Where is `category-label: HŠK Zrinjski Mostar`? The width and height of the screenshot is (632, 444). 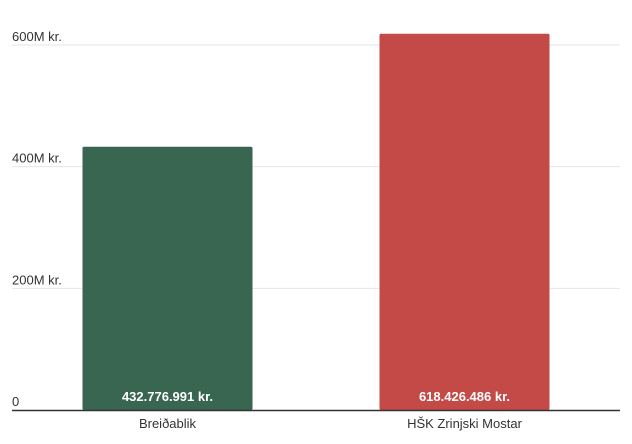 category-label: HŠK Zrinjski Mostar is located at coordinates (465, 423).